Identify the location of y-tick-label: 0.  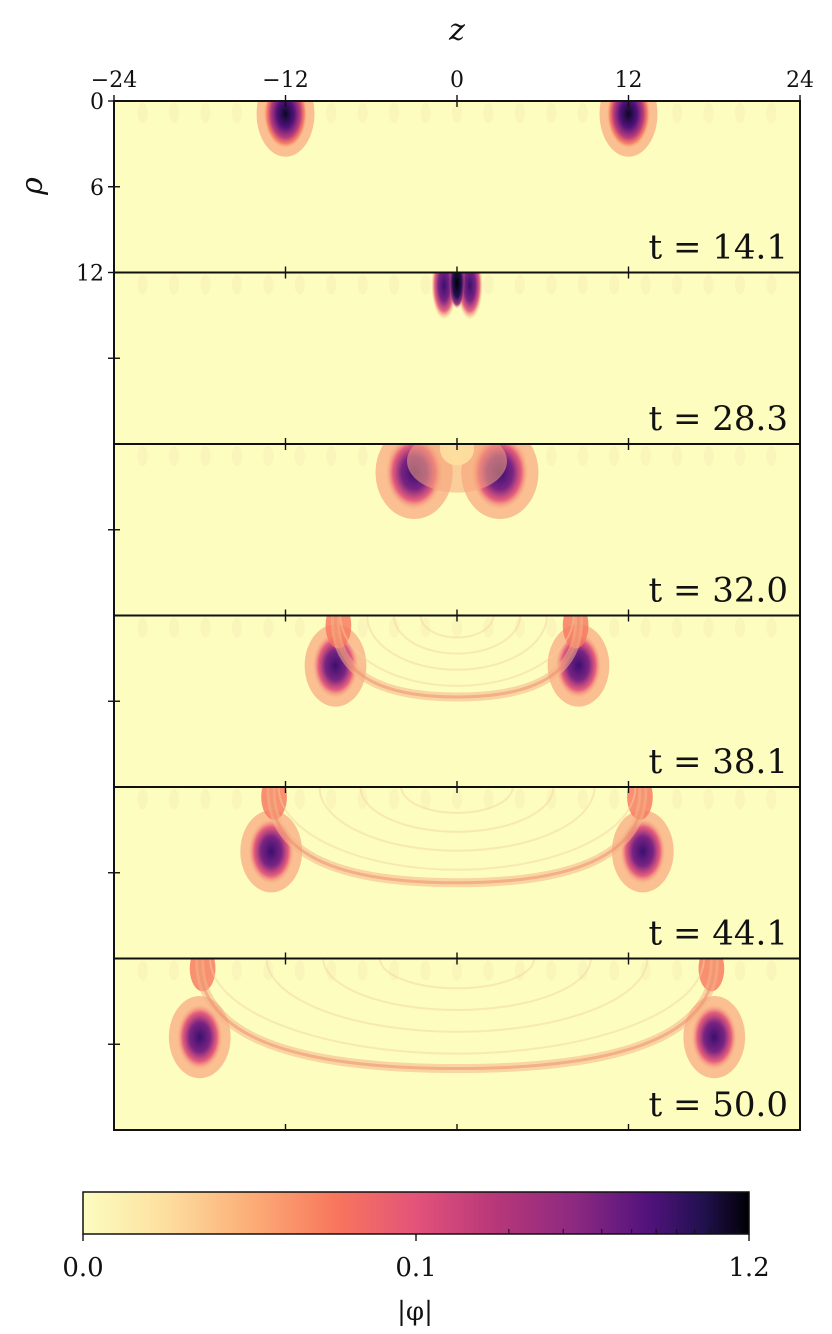
(97, 102).